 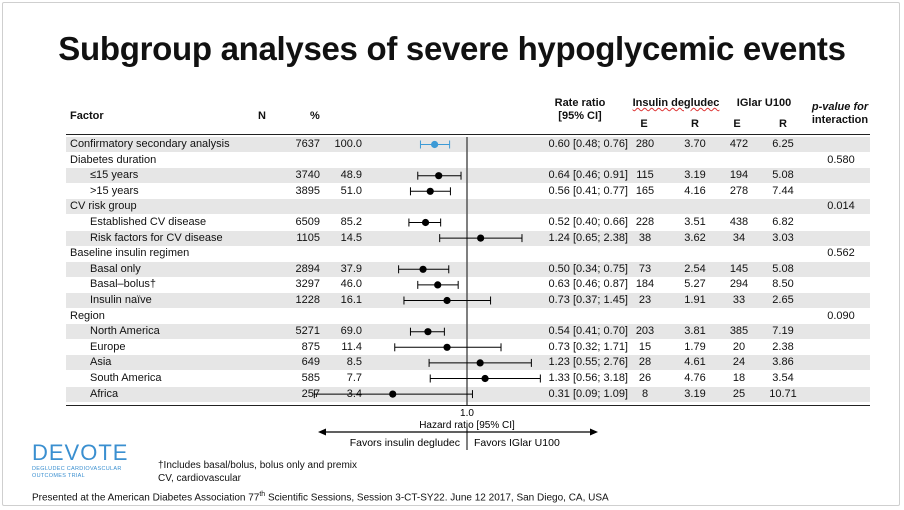 I want to click on row-label: Basal–bolus†, so click(x=123, y=284).